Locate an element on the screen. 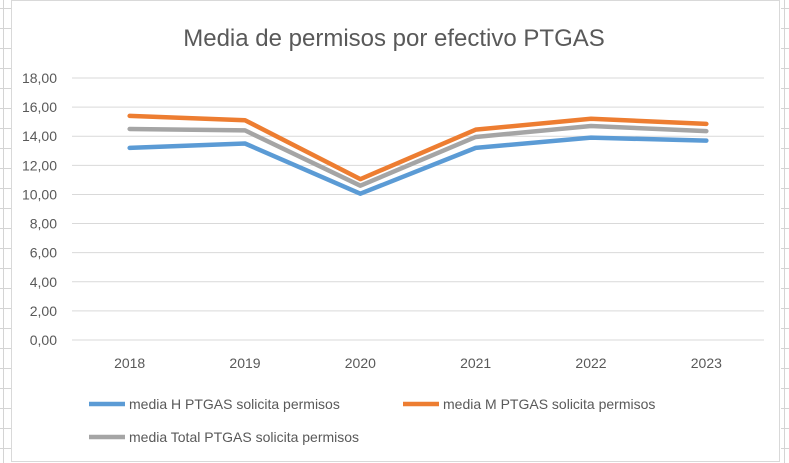  x-tick-label: 2022 is located at coordinates (590, 363).